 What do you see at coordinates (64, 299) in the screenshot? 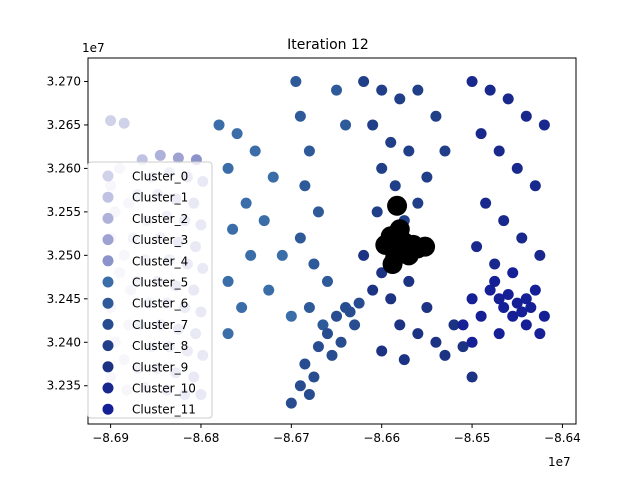
I see `y-tick-label: 3.245` at bounding box center [64, 299].